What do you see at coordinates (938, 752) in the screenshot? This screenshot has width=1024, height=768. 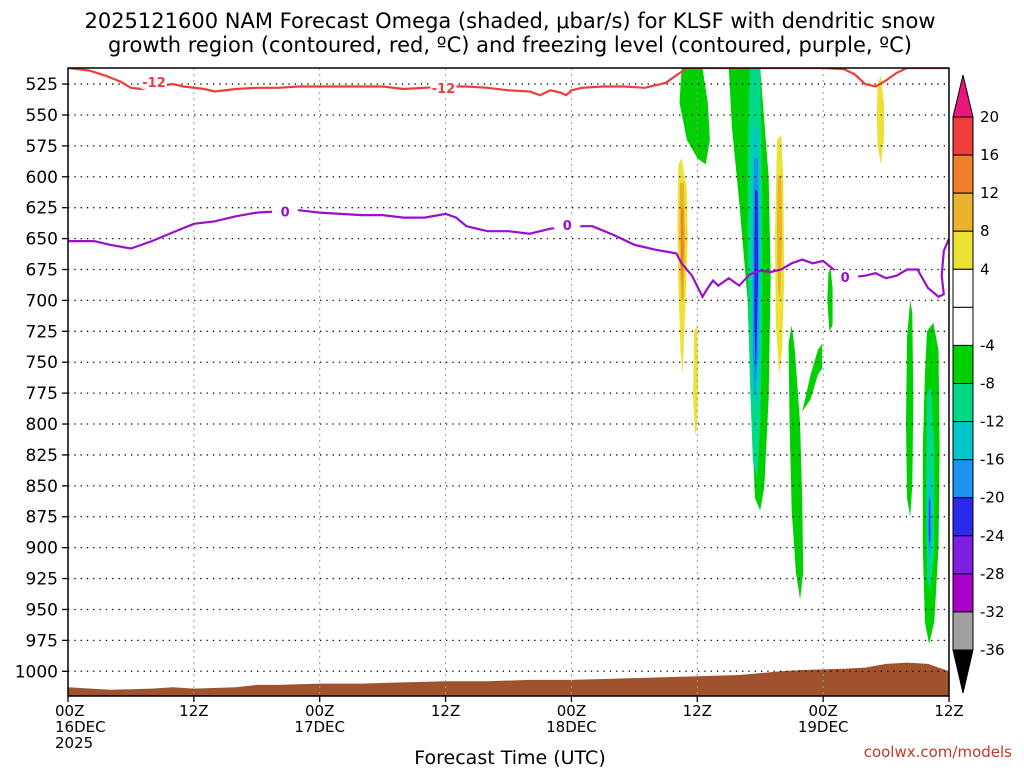 I see `credit-text: coolwx.com/models` at bounding box center [938, 752].